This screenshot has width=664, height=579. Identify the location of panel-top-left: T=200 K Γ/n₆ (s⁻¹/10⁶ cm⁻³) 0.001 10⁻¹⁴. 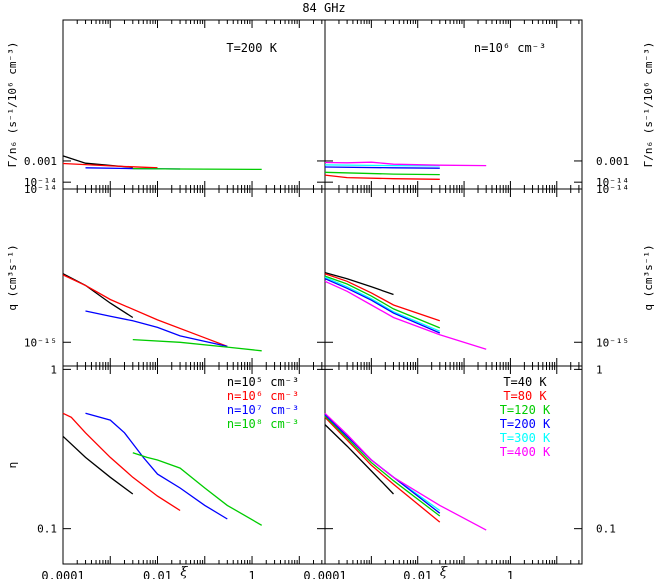
(166, 104).